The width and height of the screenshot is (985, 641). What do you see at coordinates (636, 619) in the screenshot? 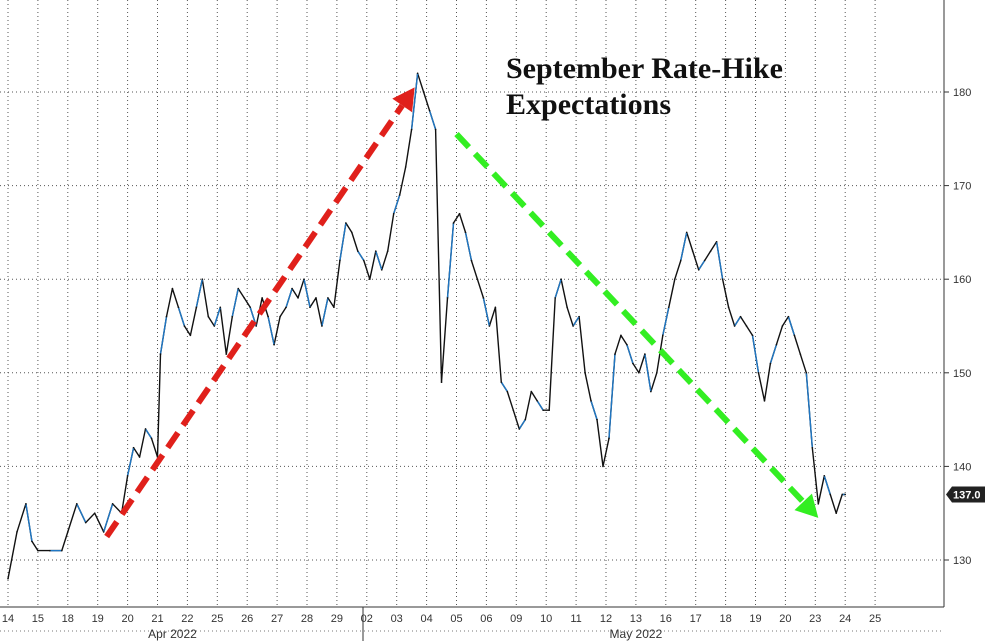
I see `x-tick-label: 13` at bounding box center [636, 619].